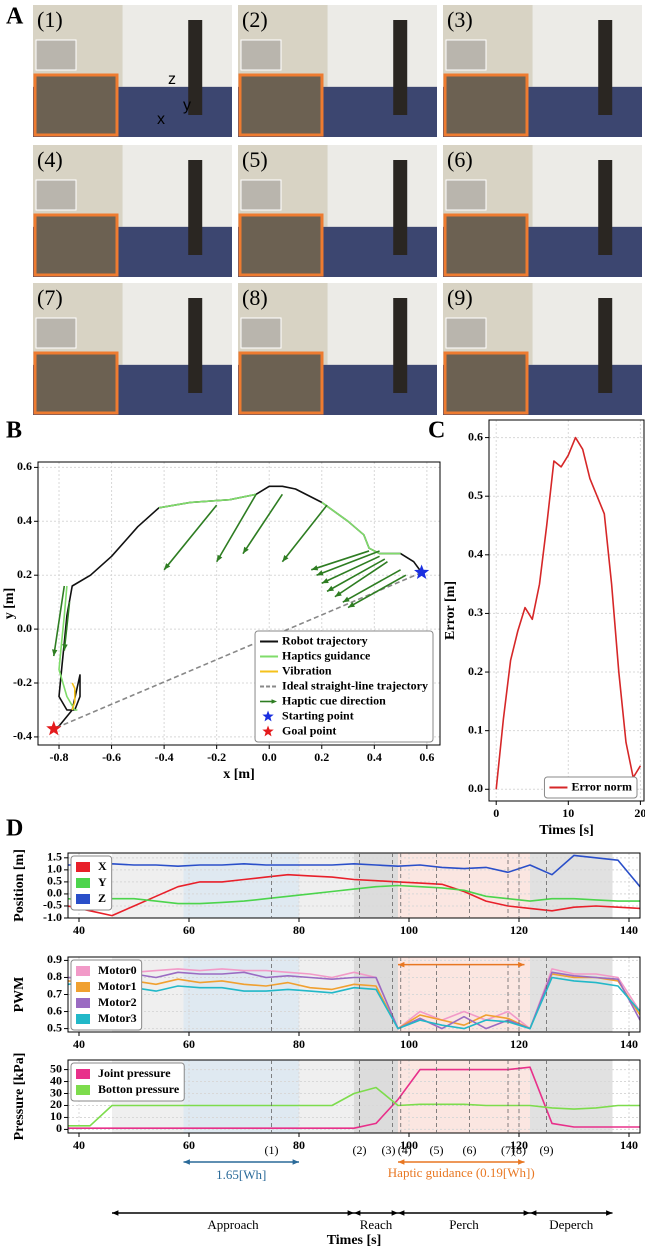 This screenshot has width=645, height=1252. I want to click on y-tick-label: 0.0, so click(54, 893).